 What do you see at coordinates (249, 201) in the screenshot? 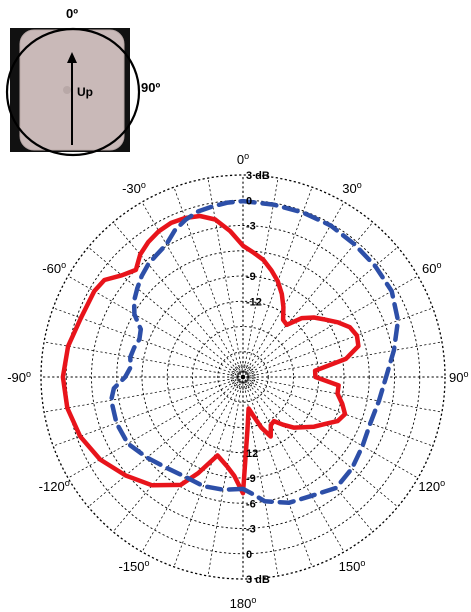
I see `radial-tick-label-top: 0` at bounding box center [249, 201].